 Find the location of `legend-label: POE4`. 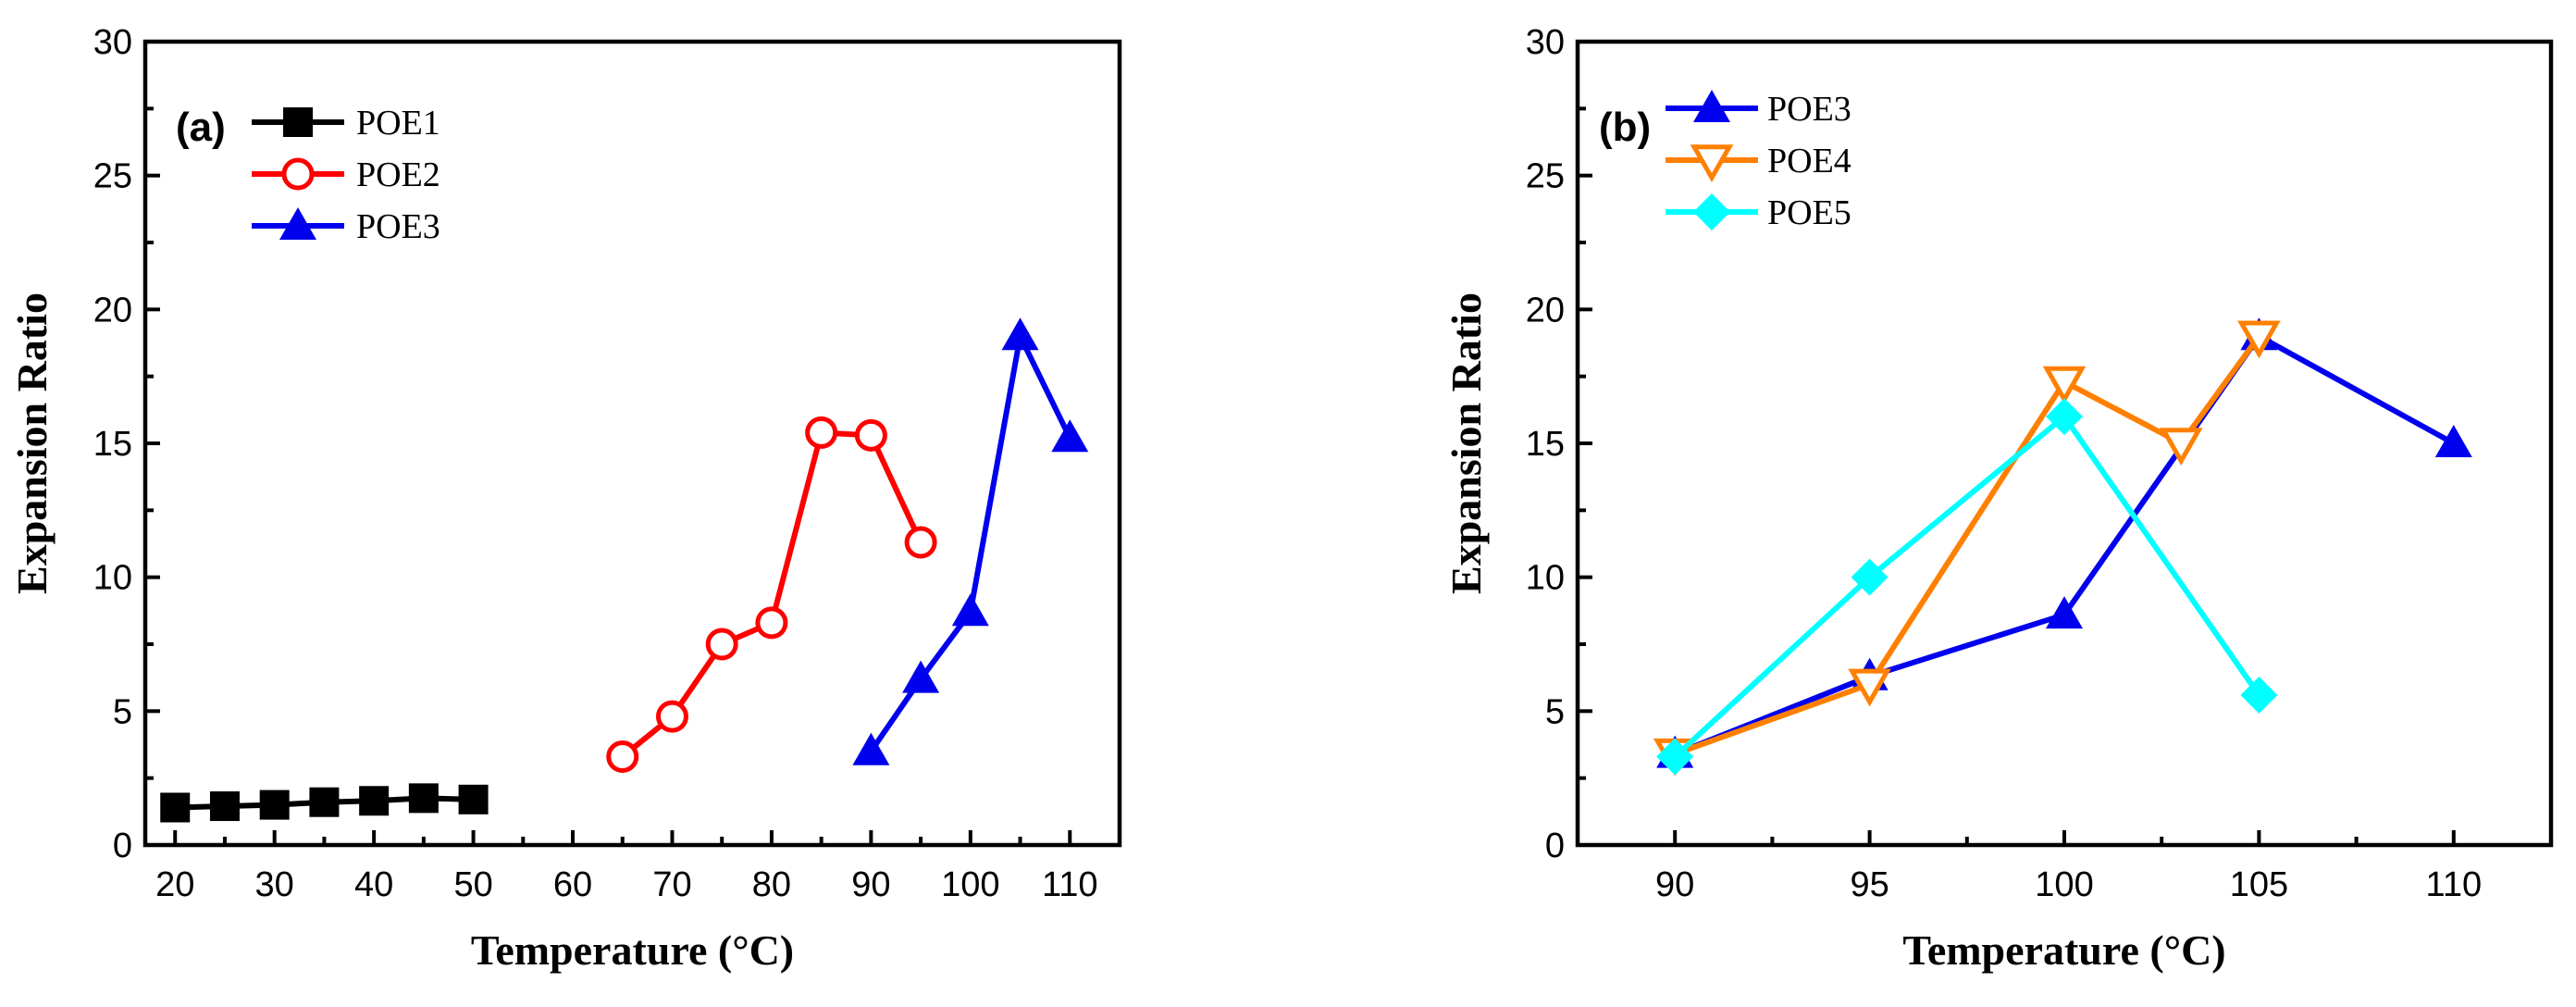

legend-label: POE4 is located at coordinates (1810, 161).